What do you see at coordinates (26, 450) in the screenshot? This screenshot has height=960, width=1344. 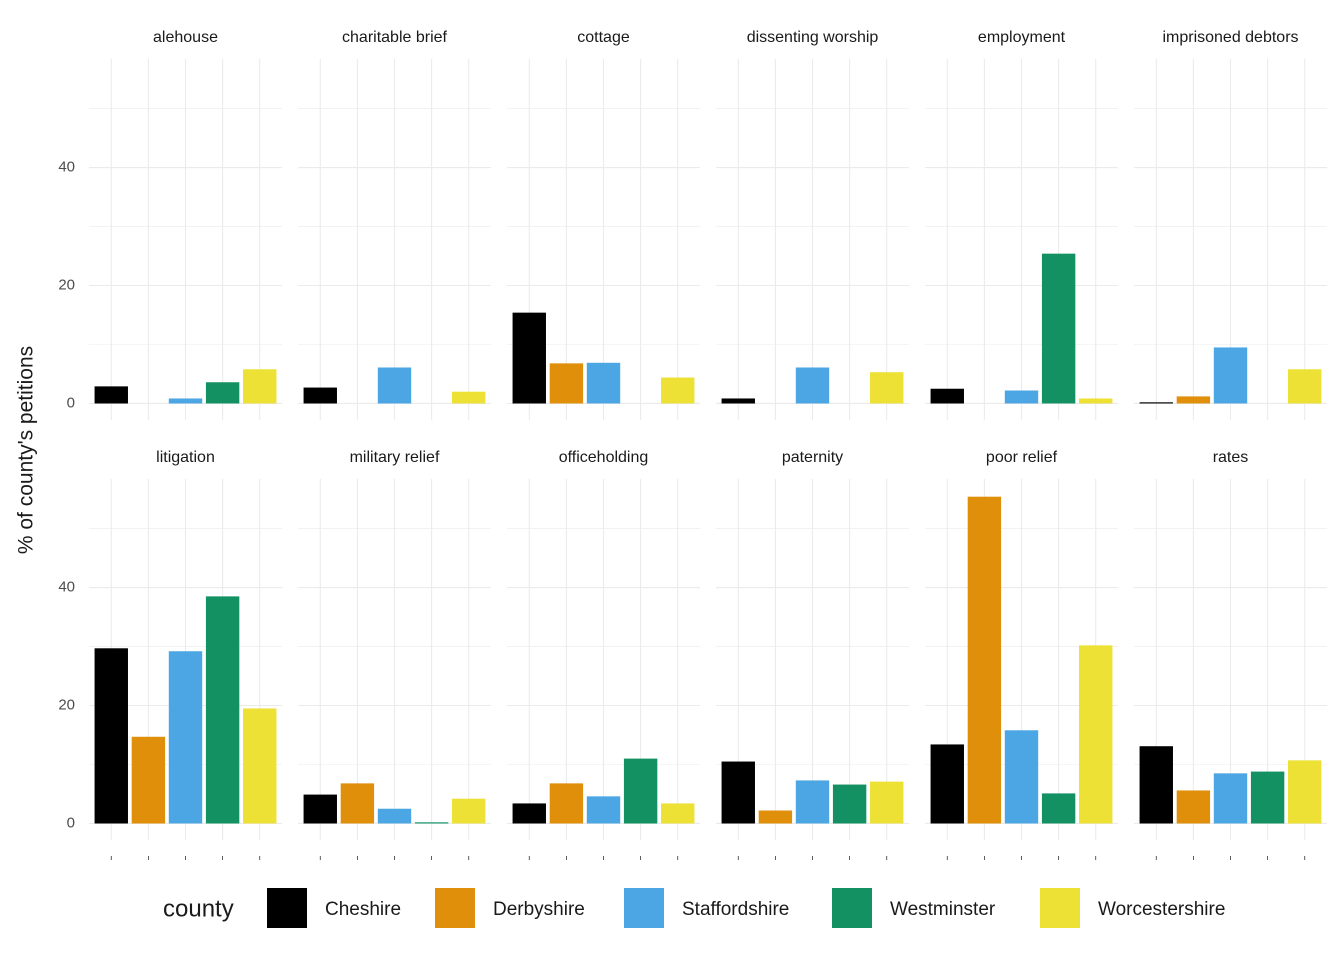 I see `y-axis-title: % of county's petitions` at bounding box center [26, 450].